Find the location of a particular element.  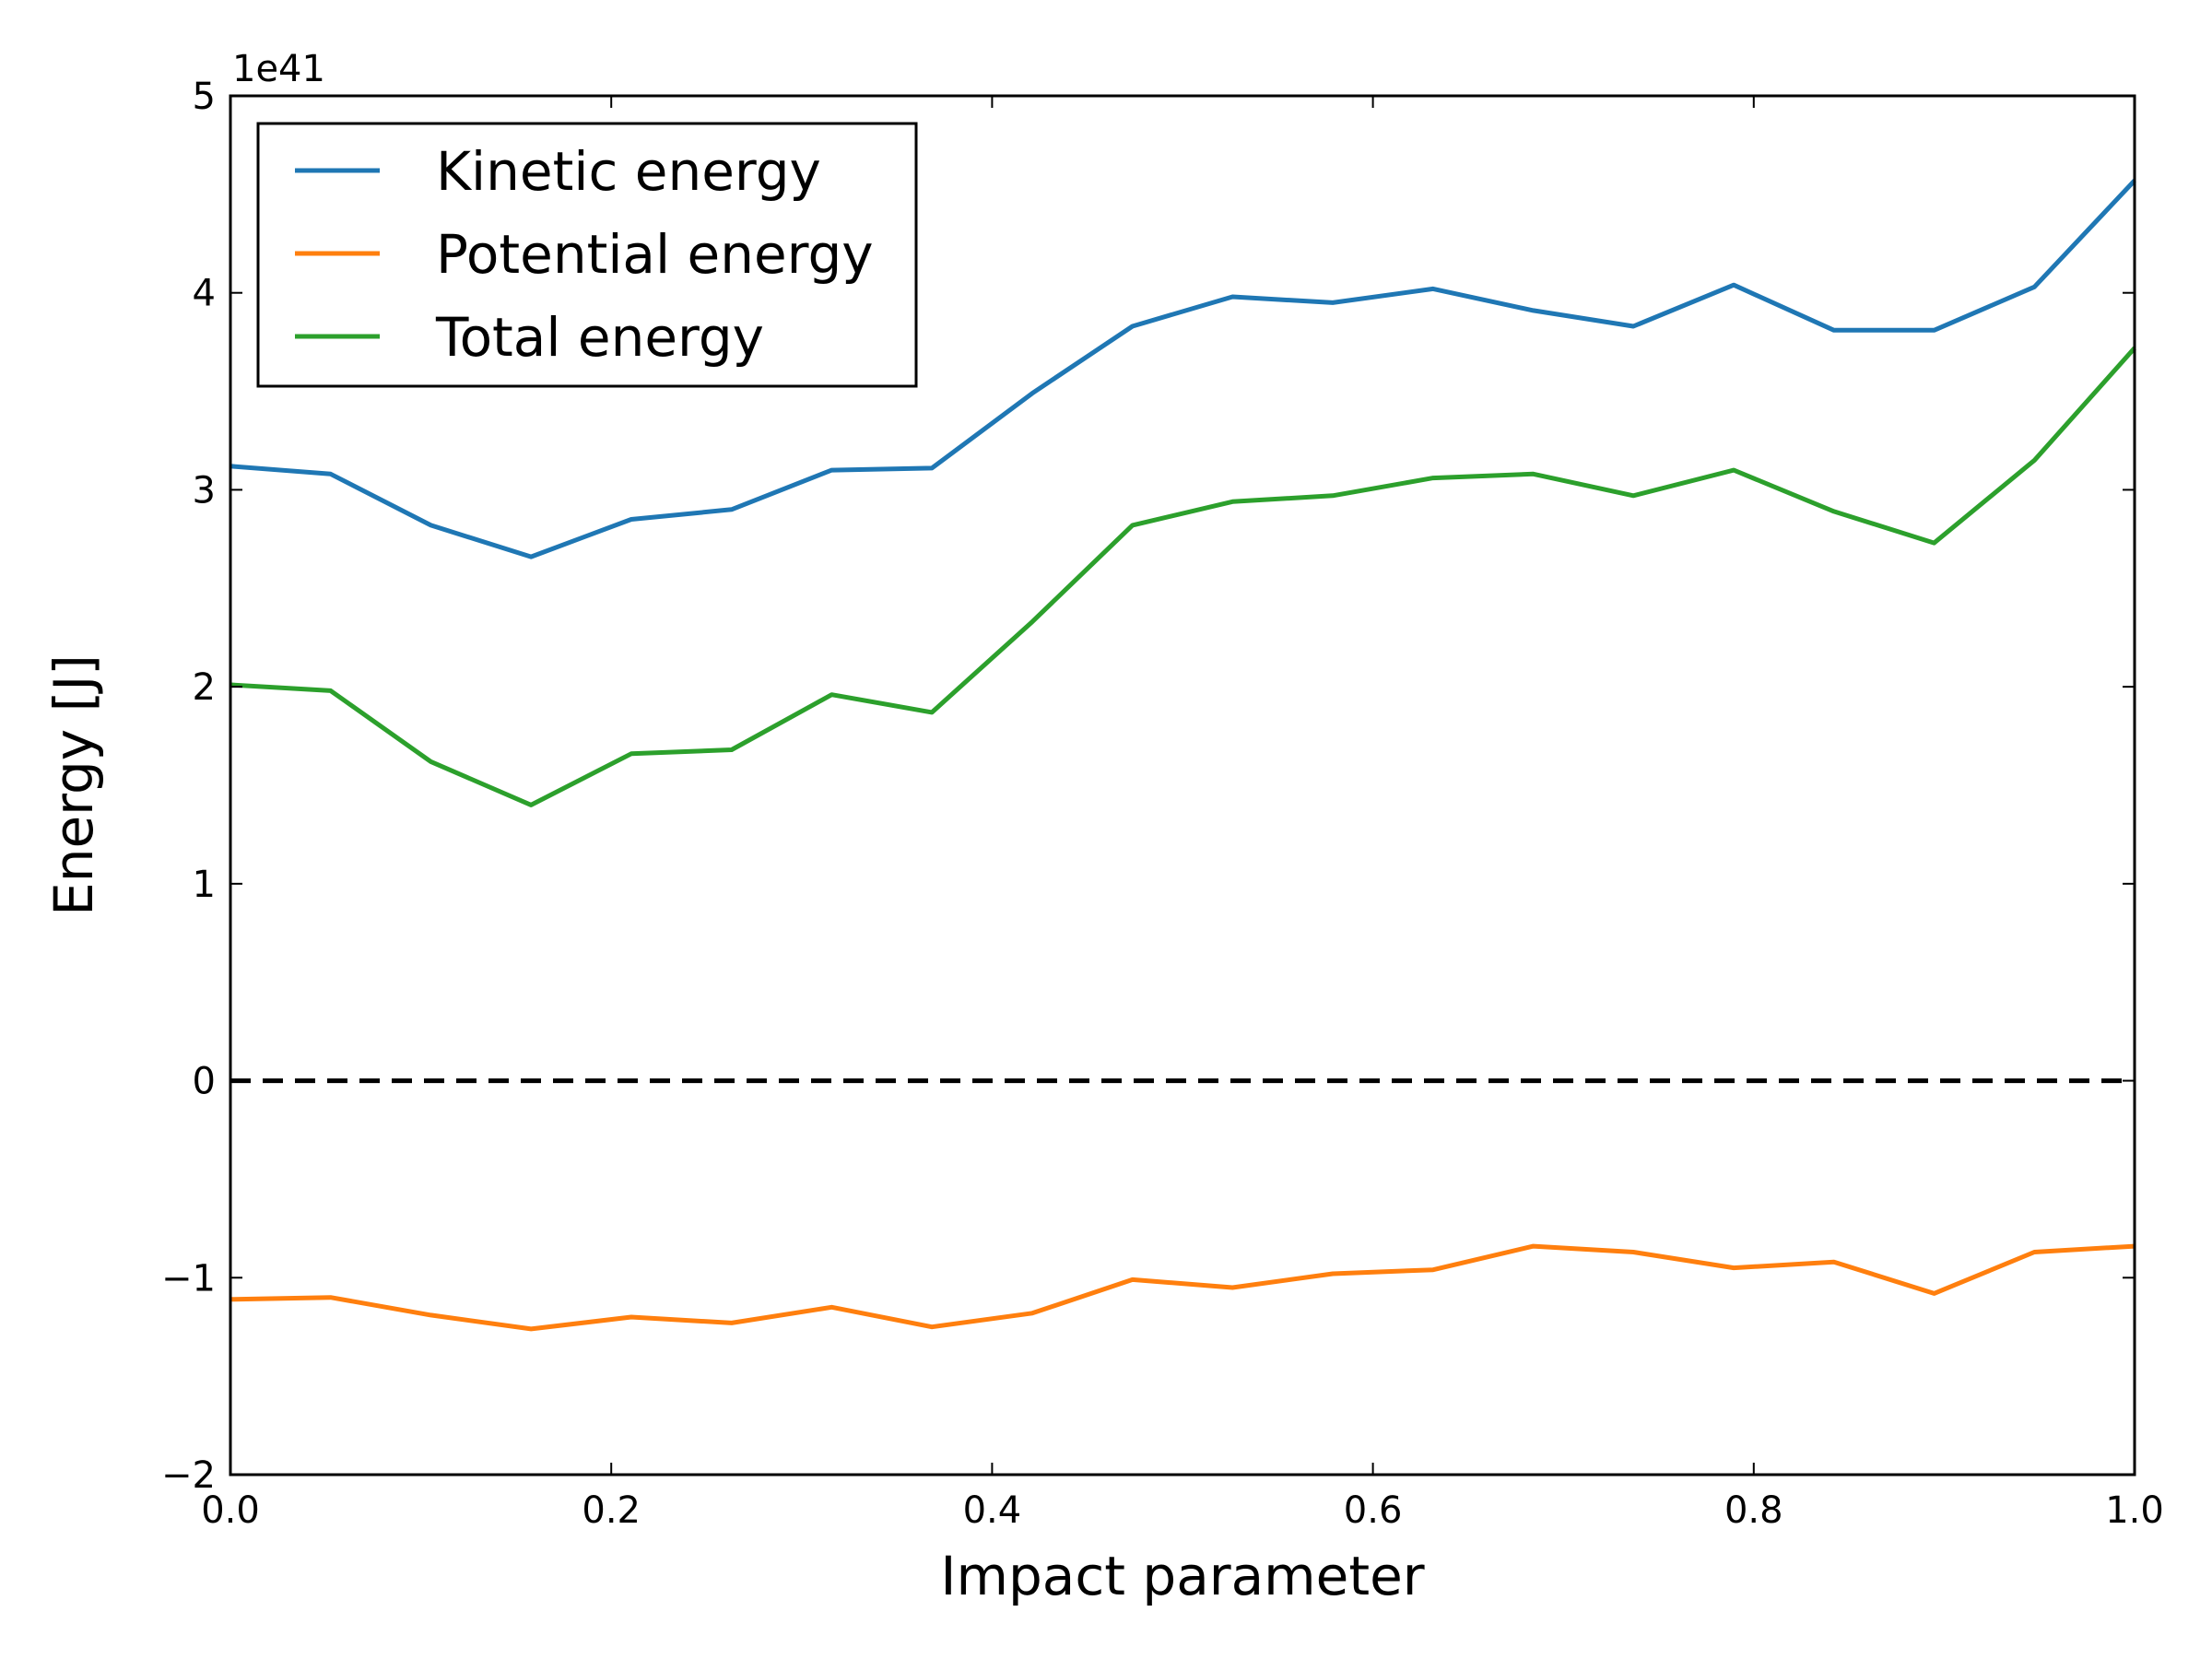

legend-label: Kinetic energy is located at coordinates (628, 171).